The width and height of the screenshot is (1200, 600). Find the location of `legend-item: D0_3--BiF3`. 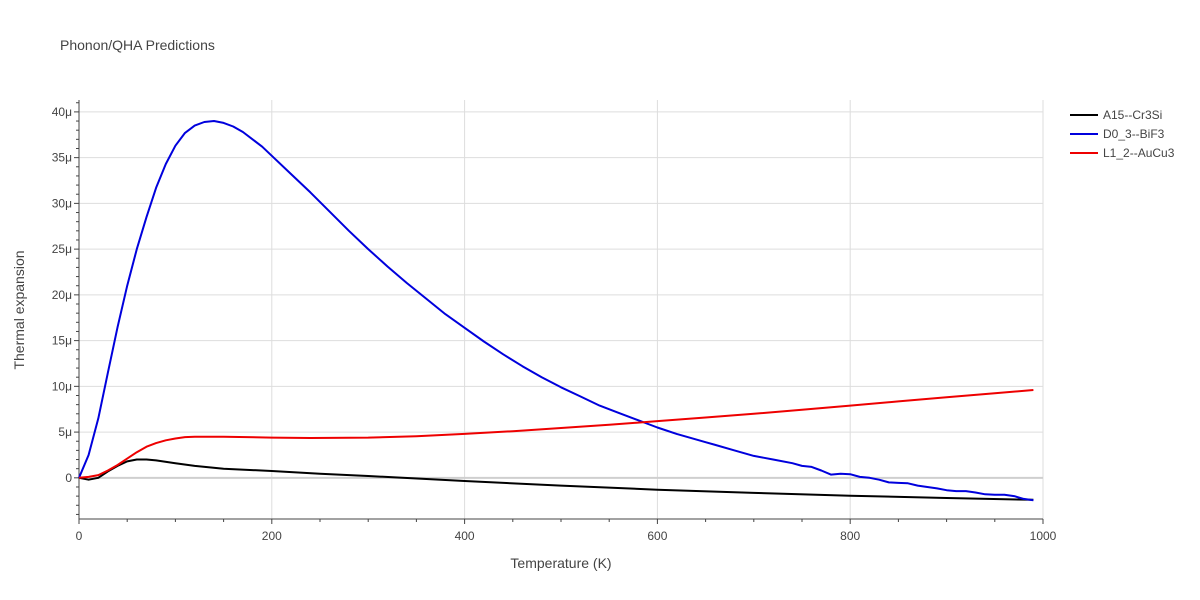

legend-item: D0_3--BiF3 is located at coordinates (1117, 134).